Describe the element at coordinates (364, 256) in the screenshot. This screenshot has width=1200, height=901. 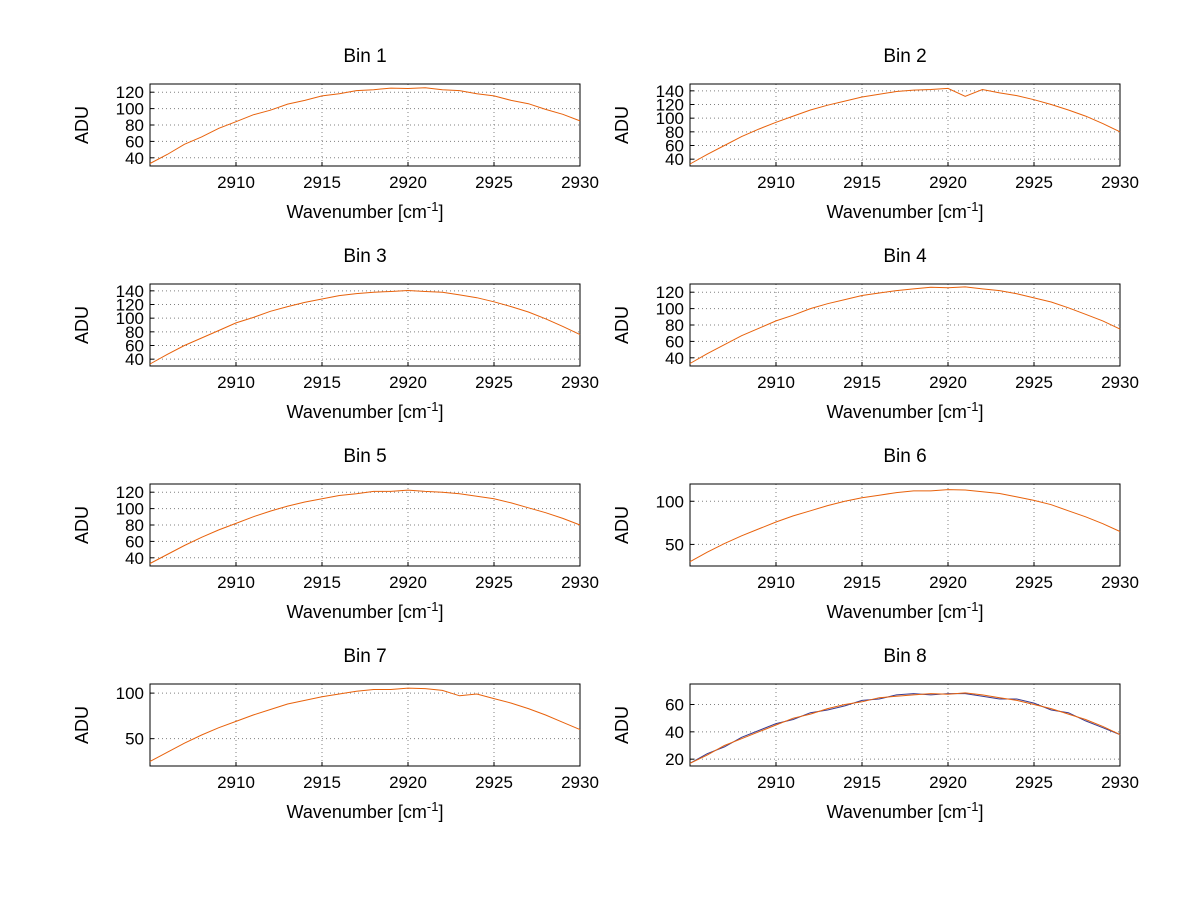
I see `subplot-title: Bin 3` at that location.